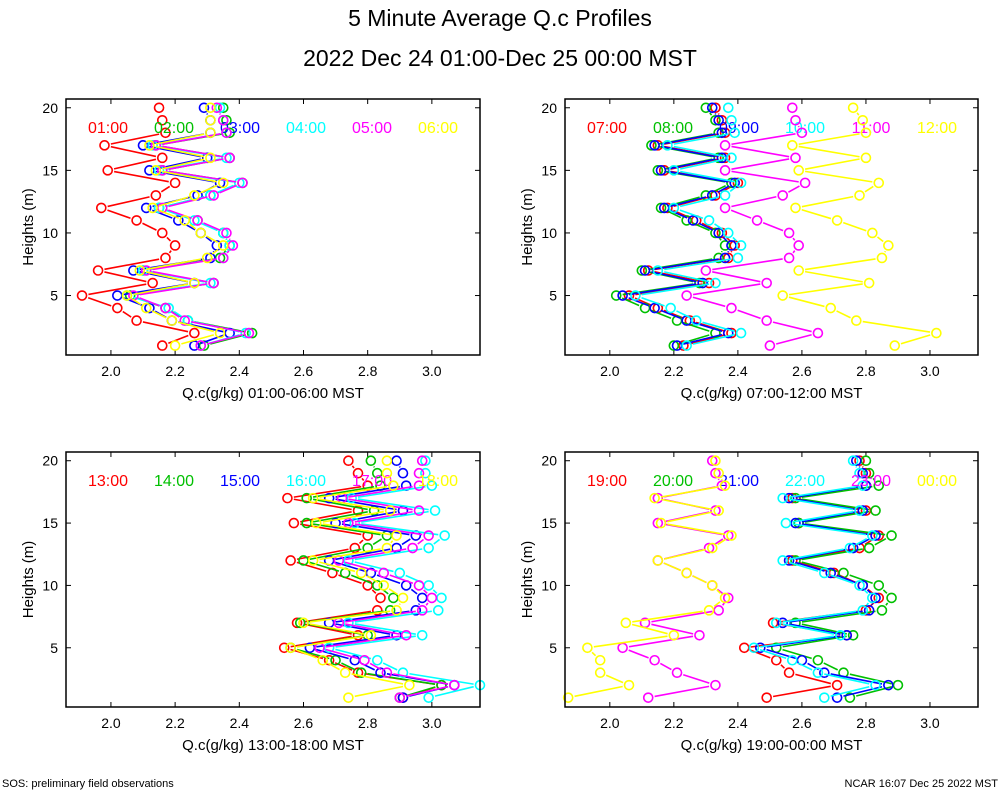 This screenshot has width=1000, height=800. What do you see at coordinates (674, 723) in the screenshot?
I see `x-tick-label: 2.2` at bounding box center [674, 723].